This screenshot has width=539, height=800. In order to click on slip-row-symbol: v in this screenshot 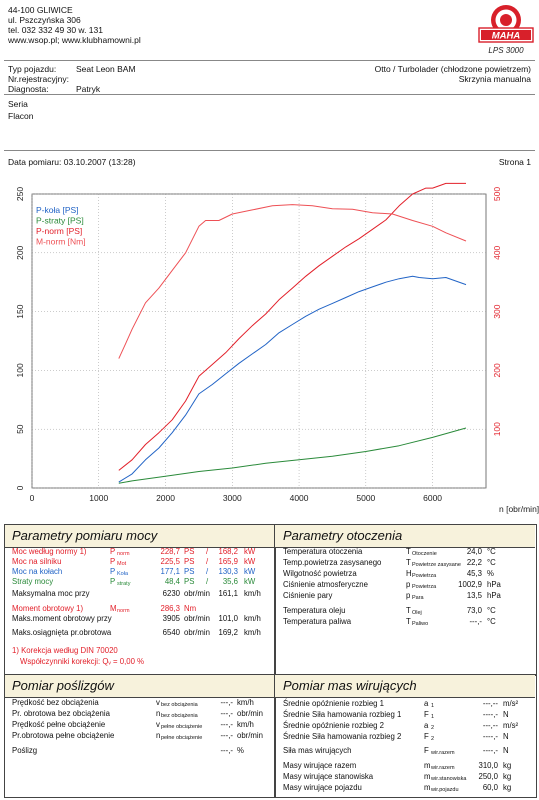, I will do `click(158, 724)`.